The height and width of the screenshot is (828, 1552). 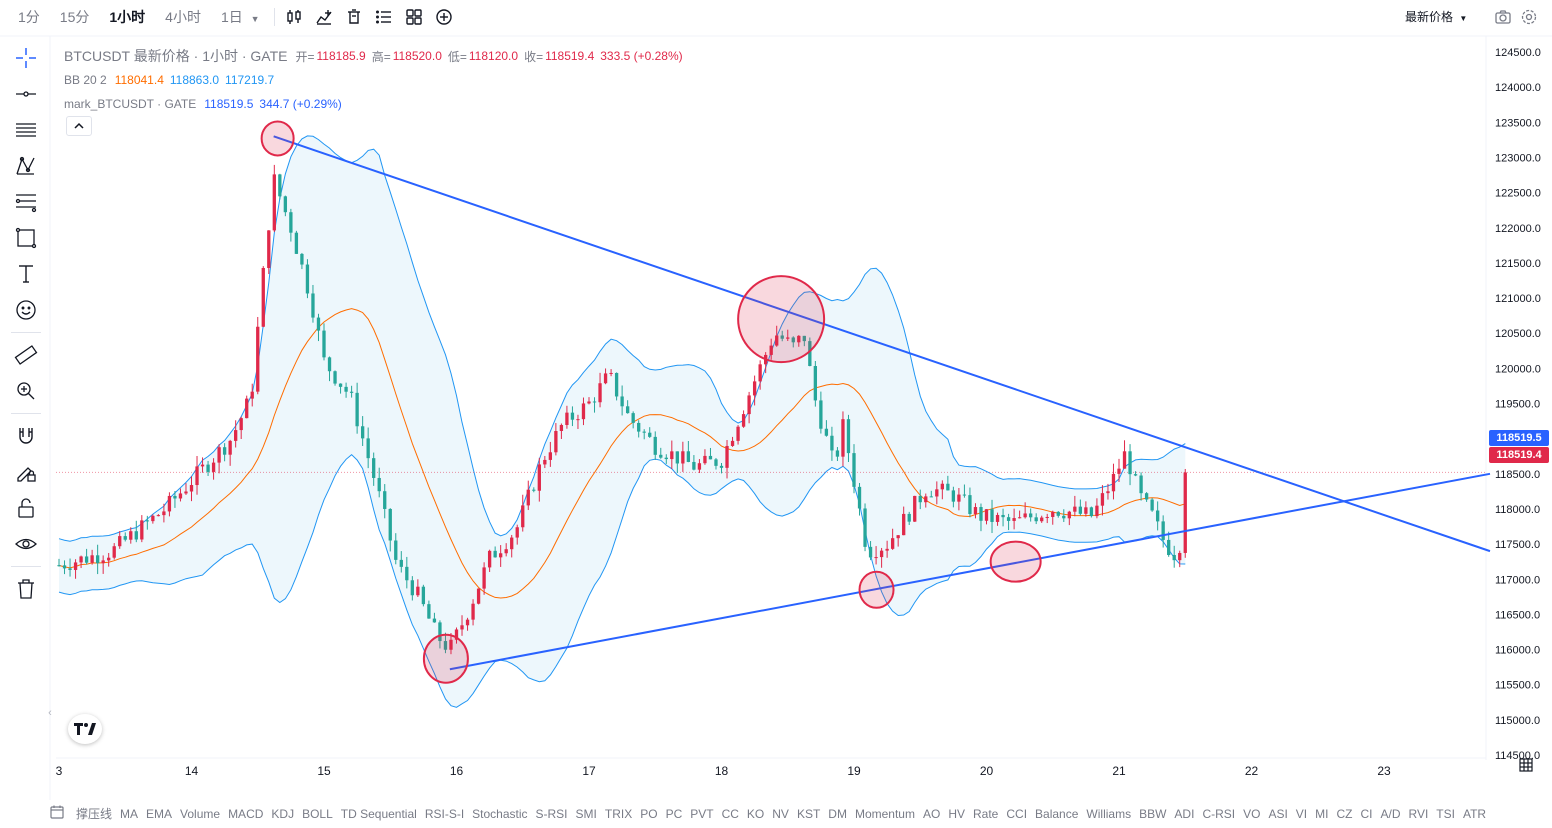 What do you see at coordinates (246, 813) in the screenshot?
I see `indicator-item: MACD` at bounding box center [246, 813].